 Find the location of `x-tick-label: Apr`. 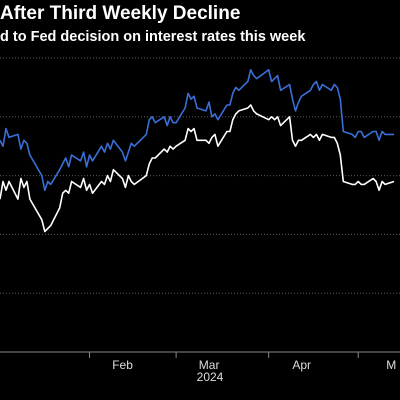

x-tick-label: Apr is located at coordinates (301, 365).